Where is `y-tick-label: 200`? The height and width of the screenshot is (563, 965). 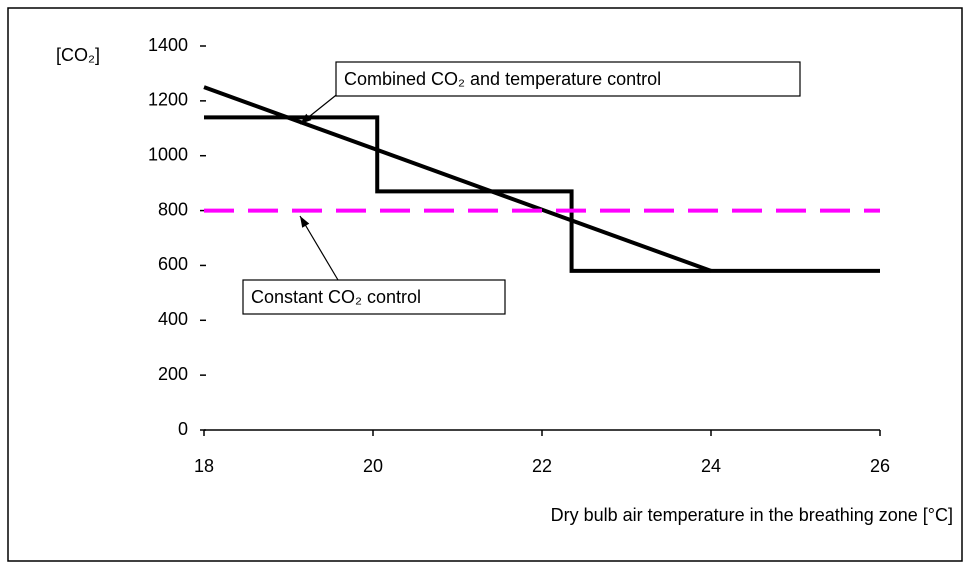
y-tick-label: 200 is located at coordinates (173, 374).